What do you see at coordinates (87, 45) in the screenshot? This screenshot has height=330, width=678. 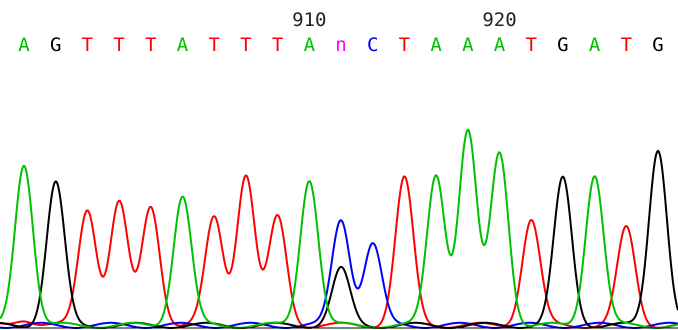 I see `base-call-2: T` at bounding box center [87, 45].